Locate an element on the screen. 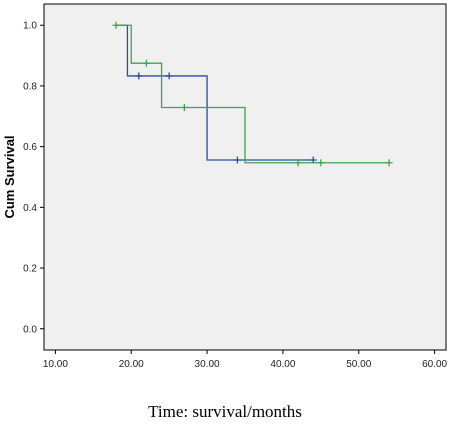  x-tick-label: 40.00 is located at coordinates (282, 364).